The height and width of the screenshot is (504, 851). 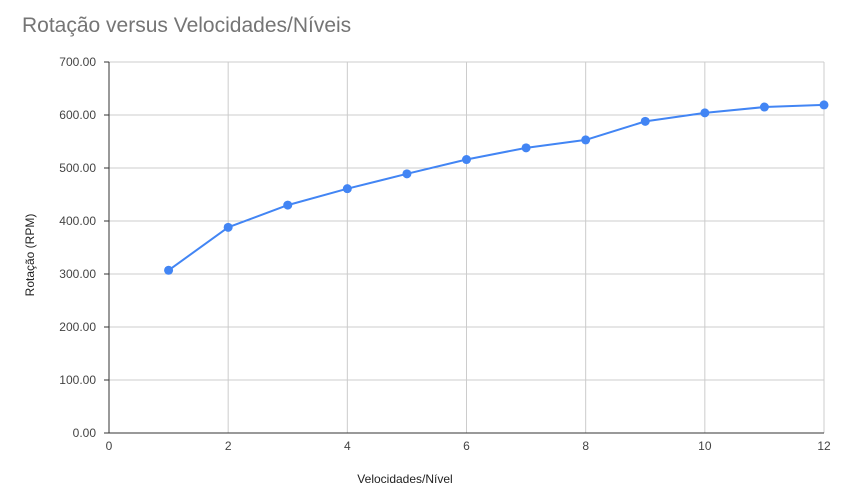 What do you see at coordinates (77, 115) in the screenshot?
I see `y-tick-label: 600.00` at bounding box center [77, 115].